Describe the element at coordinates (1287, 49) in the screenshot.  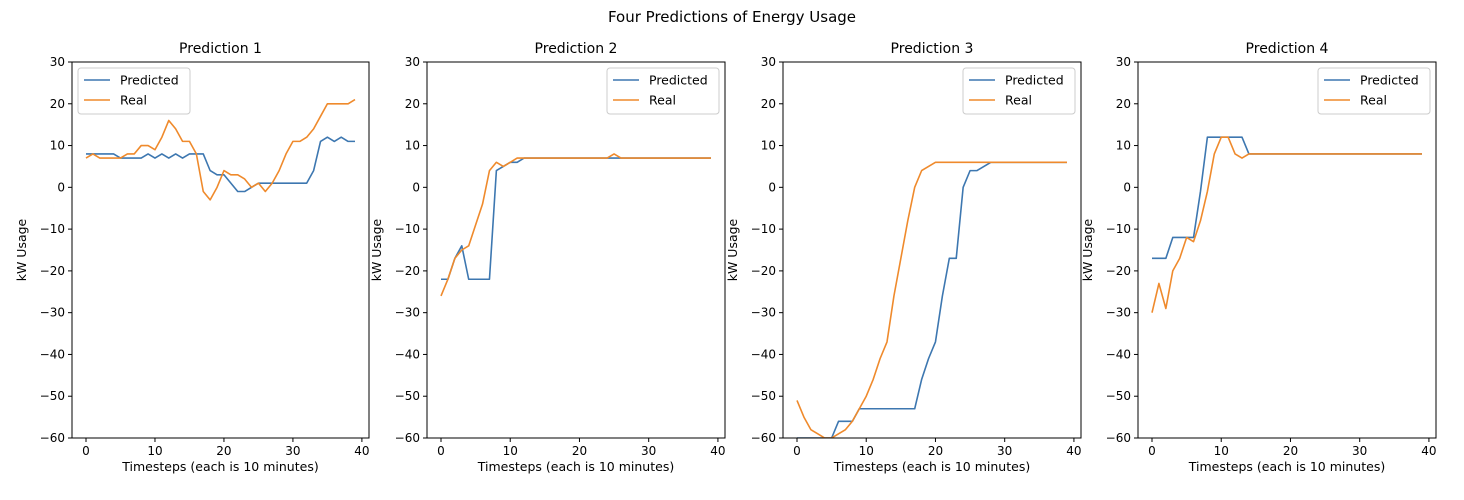
I see `subplot-title: Prediction 4` at that location.